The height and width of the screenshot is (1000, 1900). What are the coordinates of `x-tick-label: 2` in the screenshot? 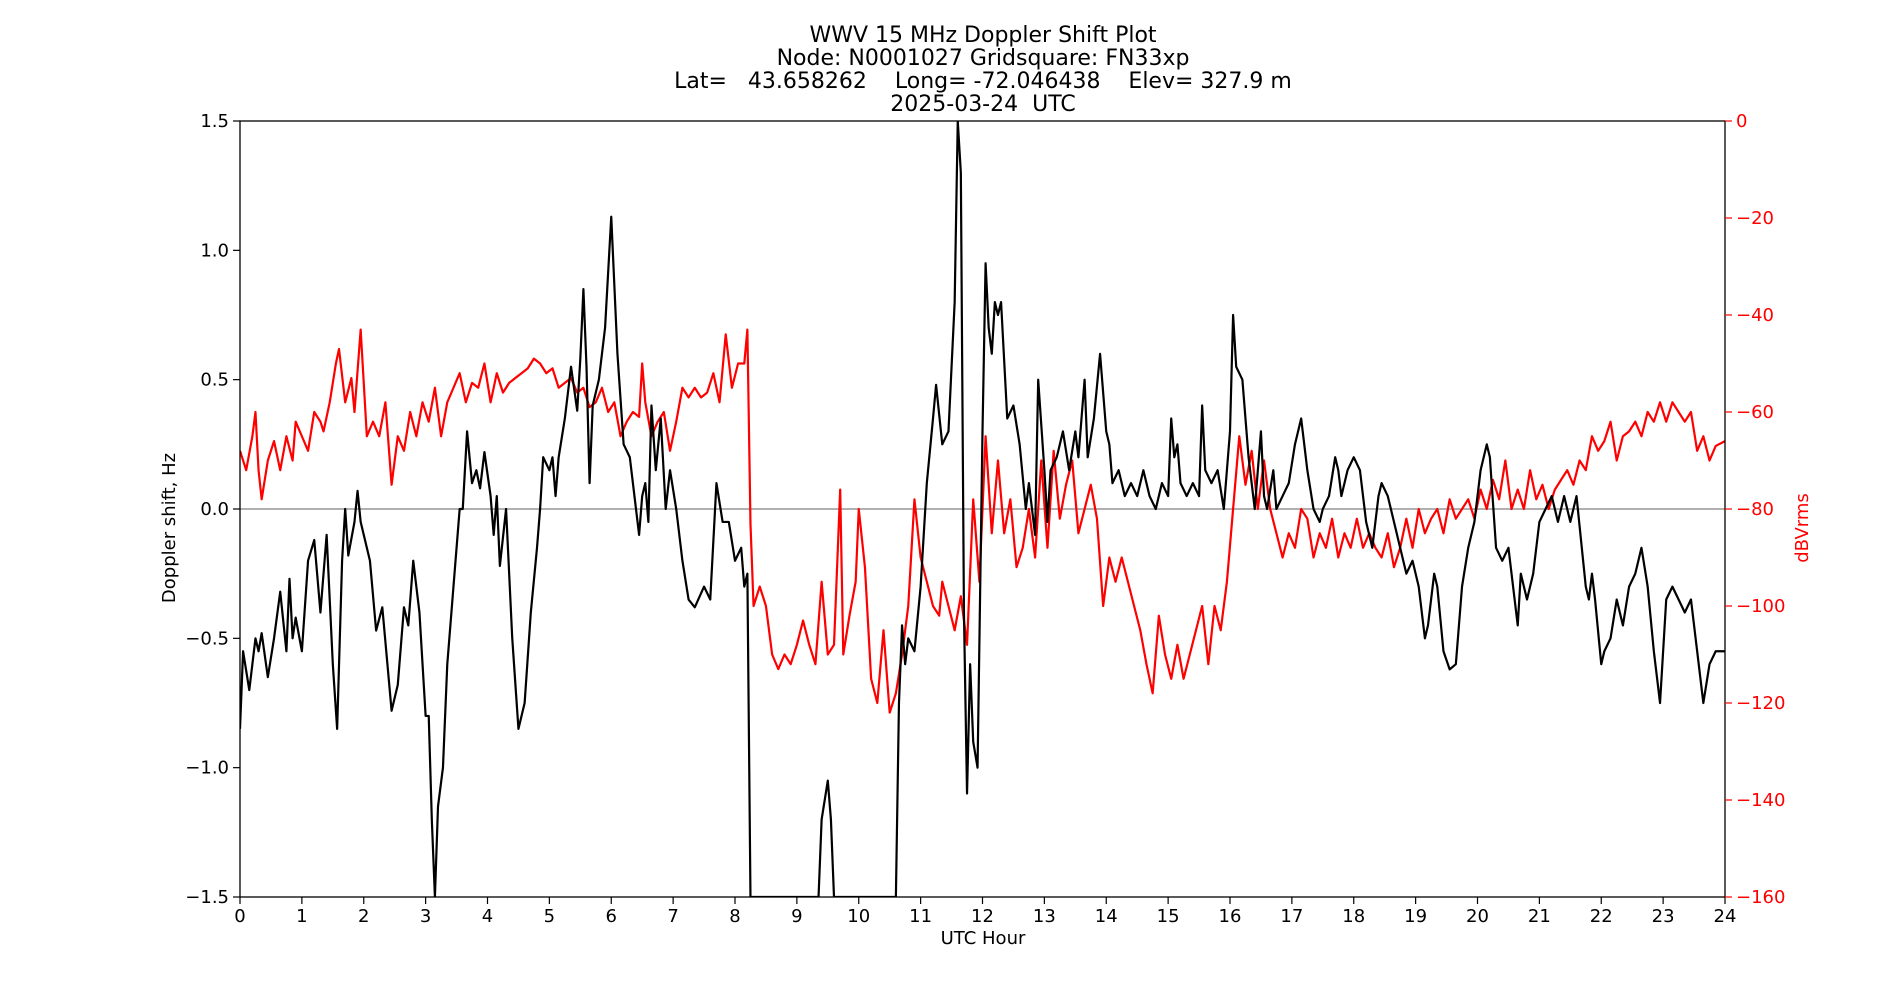 It's located at (363, 916).